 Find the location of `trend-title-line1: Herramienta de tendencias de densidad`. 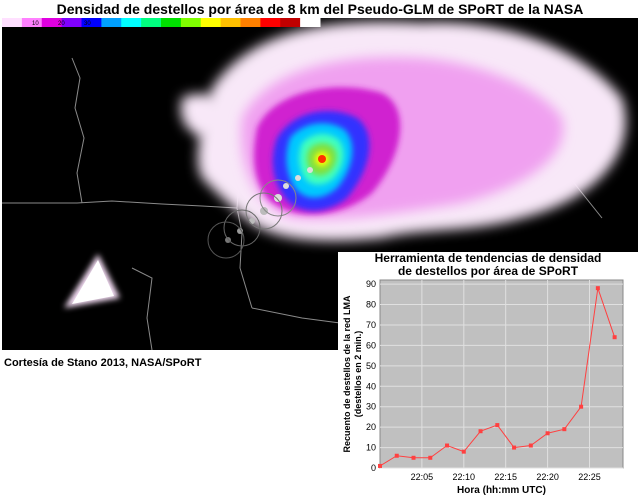

trend-title-line1: Herramienta de tendencias de densidad is located at coordinates (488, 258).